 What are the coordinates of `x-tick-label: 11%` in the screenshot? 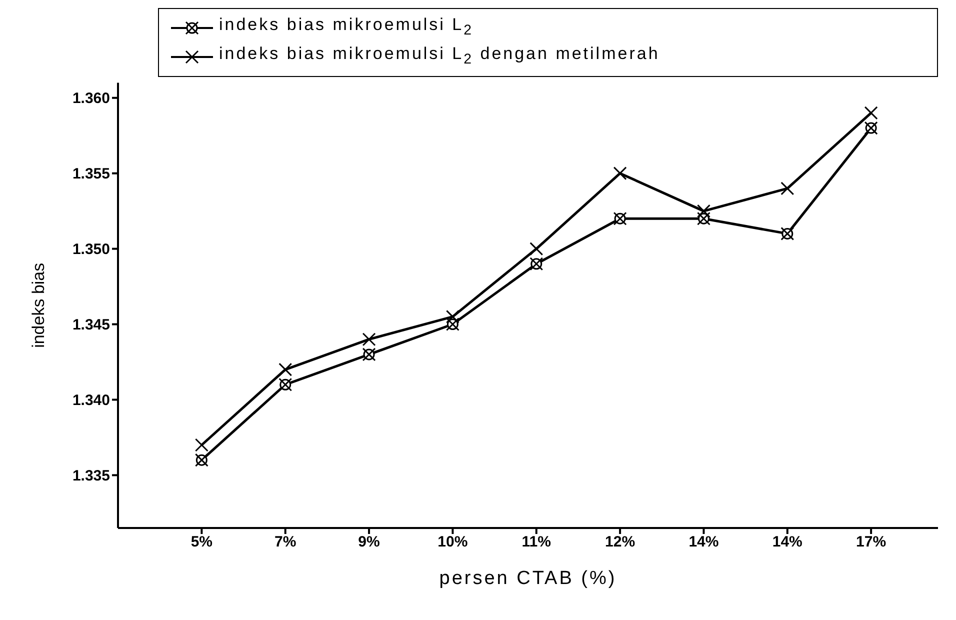 It's located at (536, 542).